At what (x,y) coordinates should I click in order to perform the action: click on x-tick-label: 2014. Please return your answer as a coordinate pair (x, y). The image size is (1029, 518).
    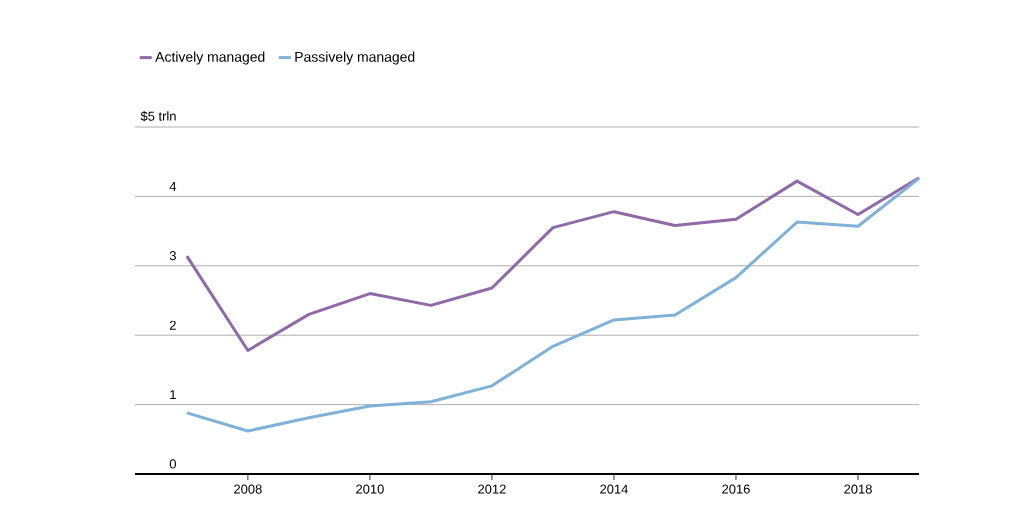
    Looking at the image, I should click on (614, 489).